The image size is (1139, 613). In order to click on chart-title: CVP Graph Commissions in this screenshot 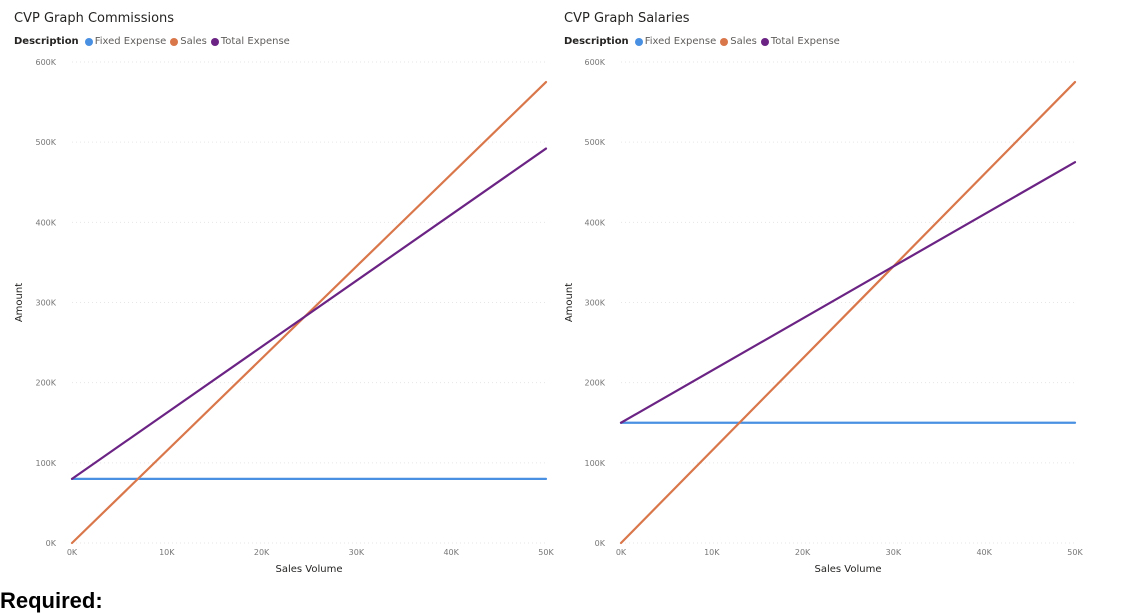, I will do `click(94, 18)`.